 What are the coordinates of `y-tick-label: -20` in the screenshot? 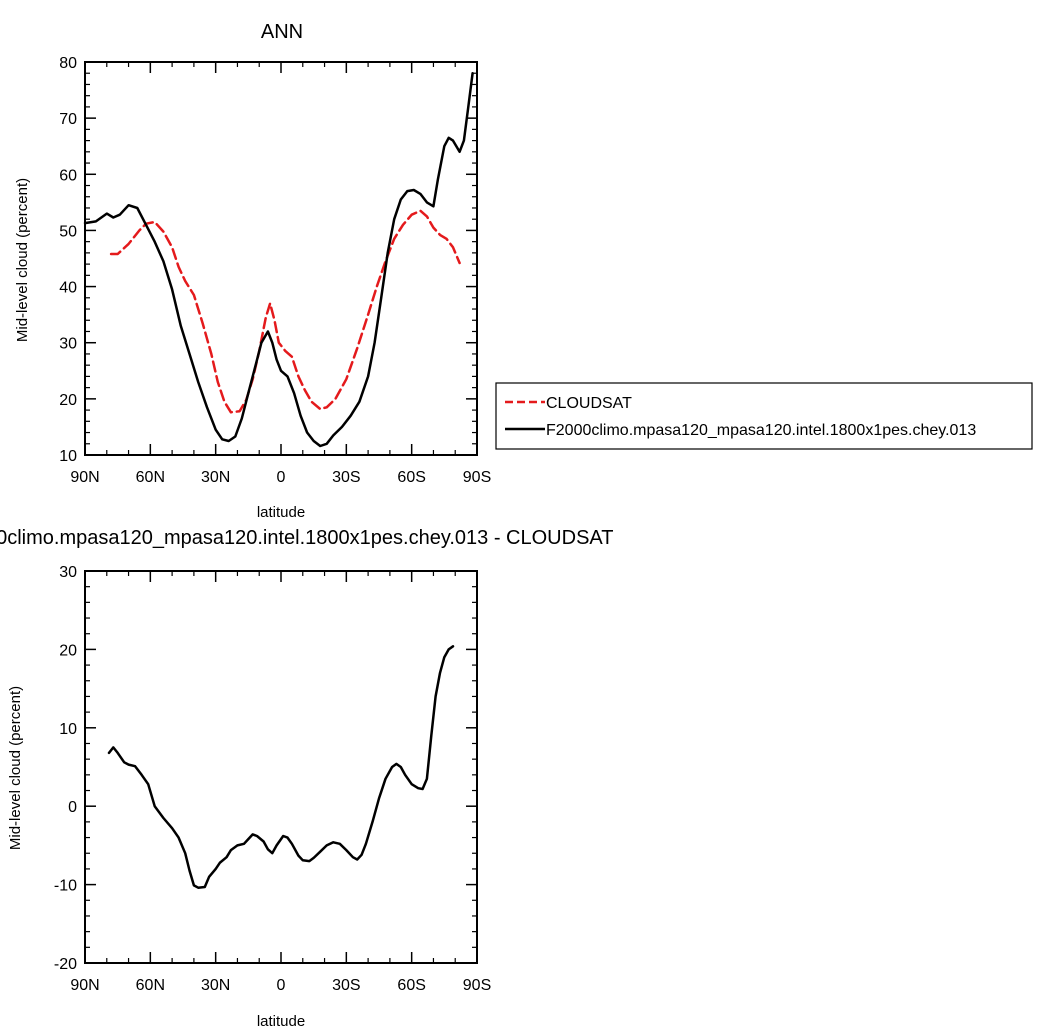 It's located at (65, 964).